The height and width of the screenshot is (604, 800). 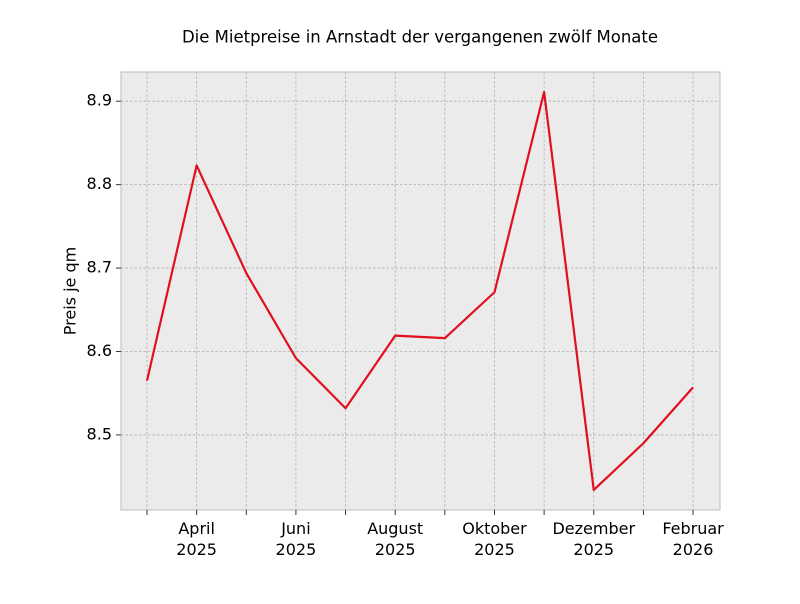 I want to click on x-tick-label: Juni 2025, so click(x=296, y=539).